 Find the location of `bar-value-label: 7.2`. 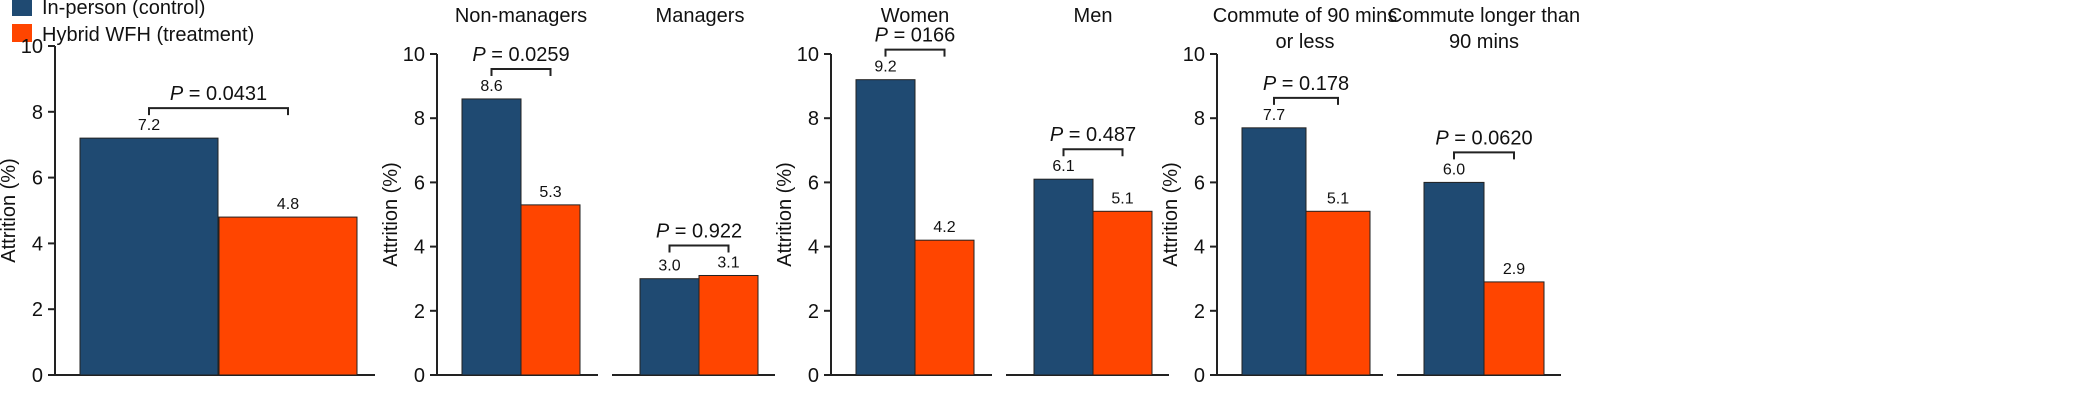

bar-value-label: 7.2 is located at coordinates (149, 125).